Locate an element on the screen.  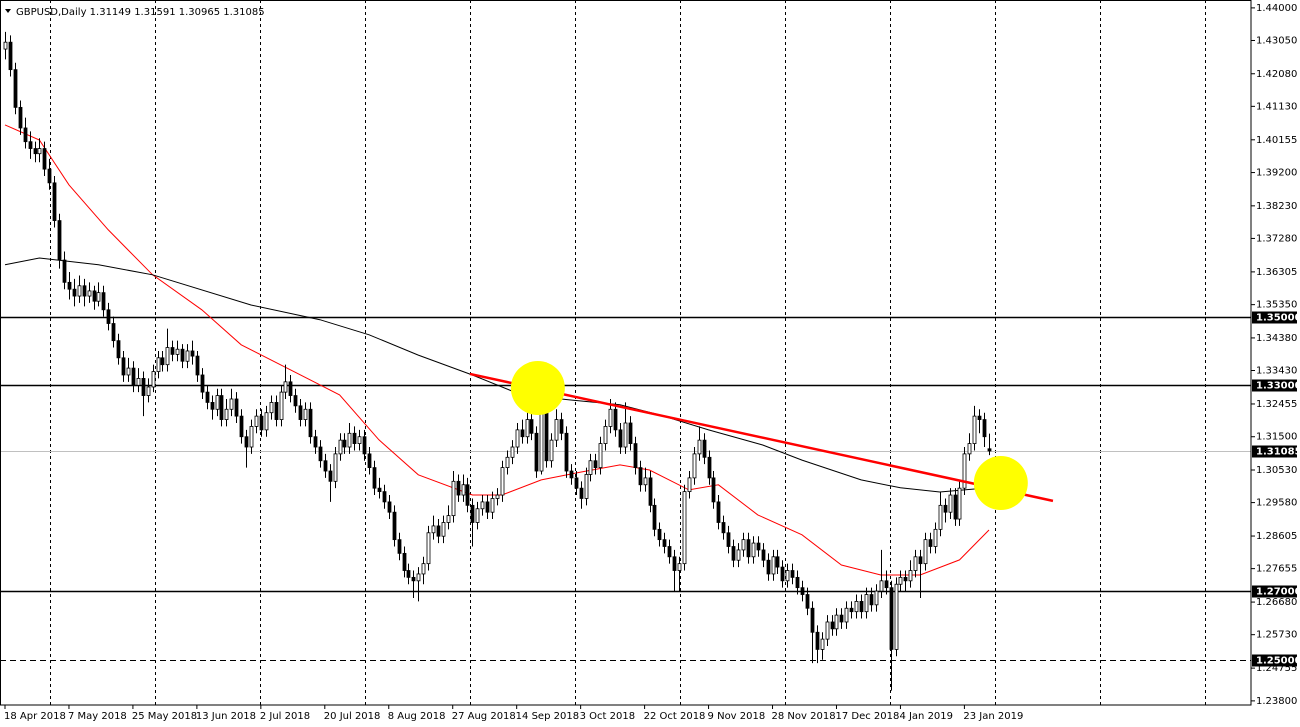
x-tick-label: 2 Jul 2018 is located at coordinates (285, 716).